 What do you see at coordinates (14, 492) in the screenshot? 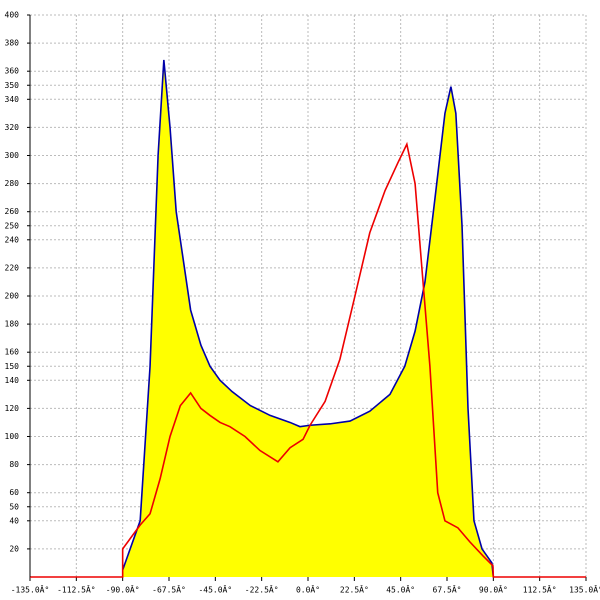
I see `y-tick-label: 60` at bounding box center [14, 492].